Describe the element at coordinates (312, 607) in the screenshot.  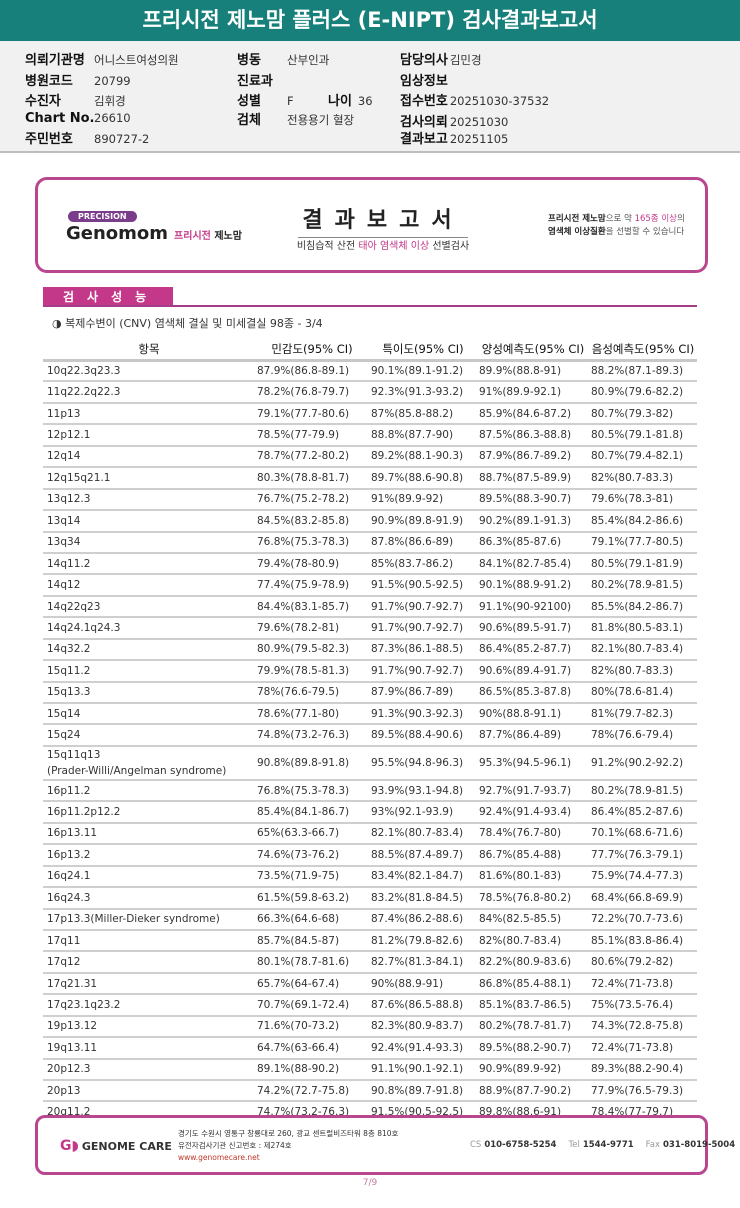
I see `cell-sensitivity: 84.4%(83.1-85.7)` at that location.